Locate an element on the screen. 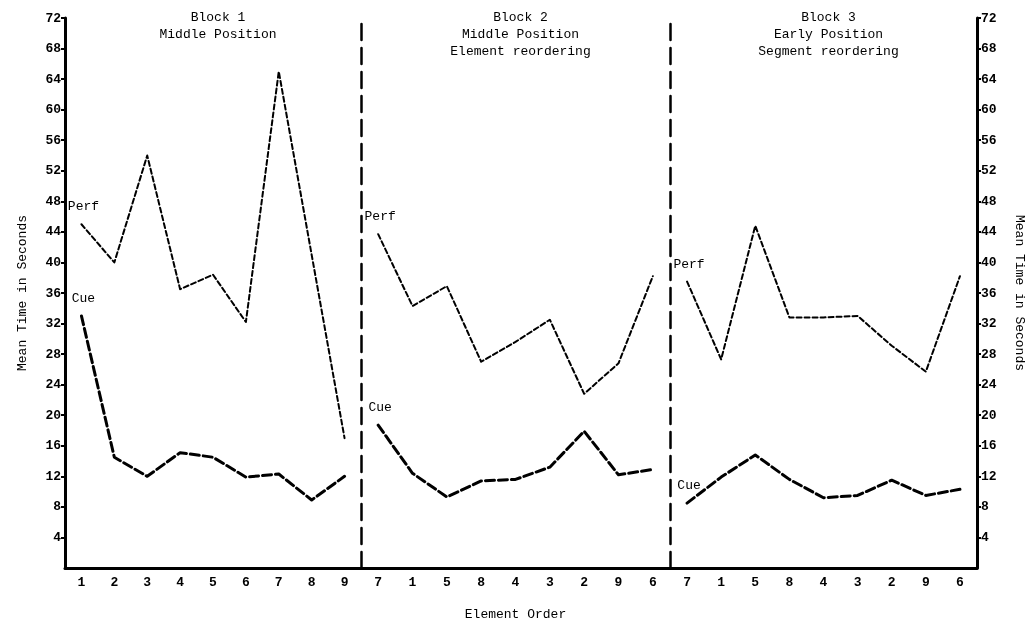  line-series is located at coordinates (213, 408).